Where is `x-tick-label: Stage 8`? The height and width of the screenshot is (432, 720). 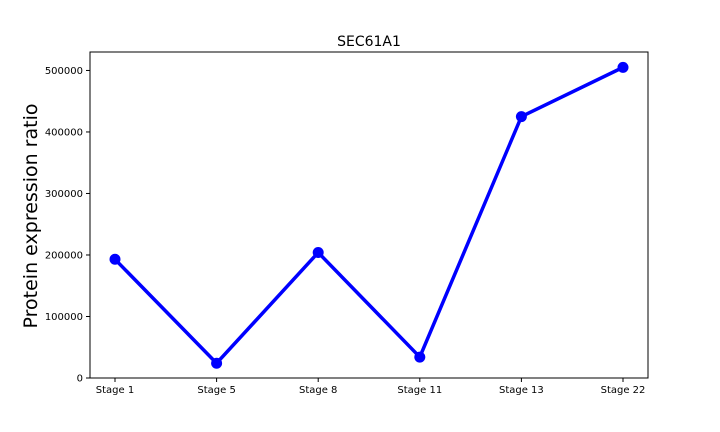
x-tick-label: Stage 8 is located at coordinates (318, 390).